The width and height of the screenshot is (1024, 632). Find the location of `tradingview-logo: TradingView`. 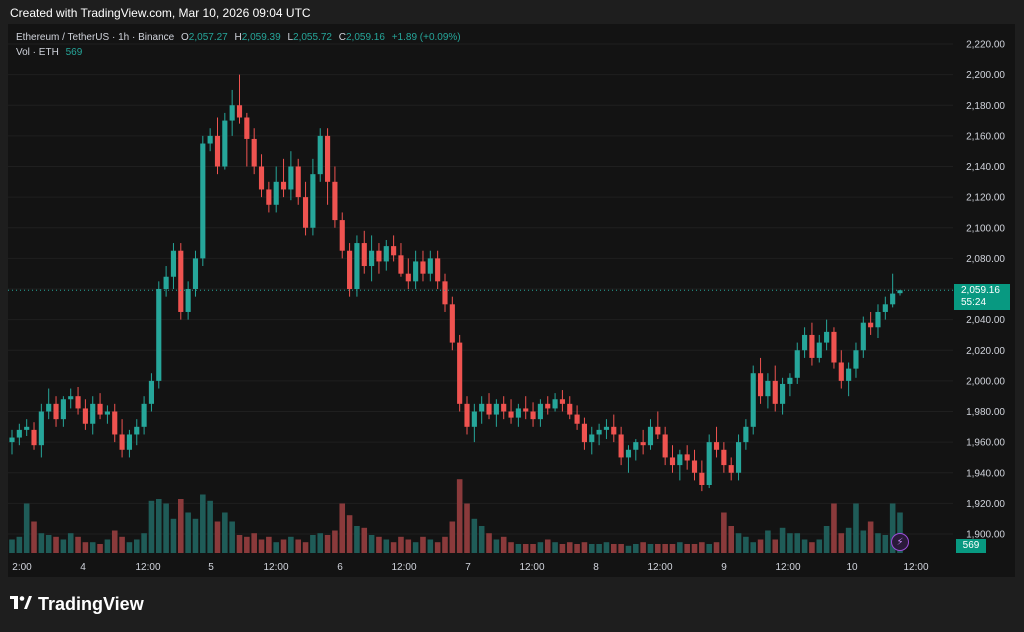

tradingview-logo: TradingView is located at coordinates (77, 604).